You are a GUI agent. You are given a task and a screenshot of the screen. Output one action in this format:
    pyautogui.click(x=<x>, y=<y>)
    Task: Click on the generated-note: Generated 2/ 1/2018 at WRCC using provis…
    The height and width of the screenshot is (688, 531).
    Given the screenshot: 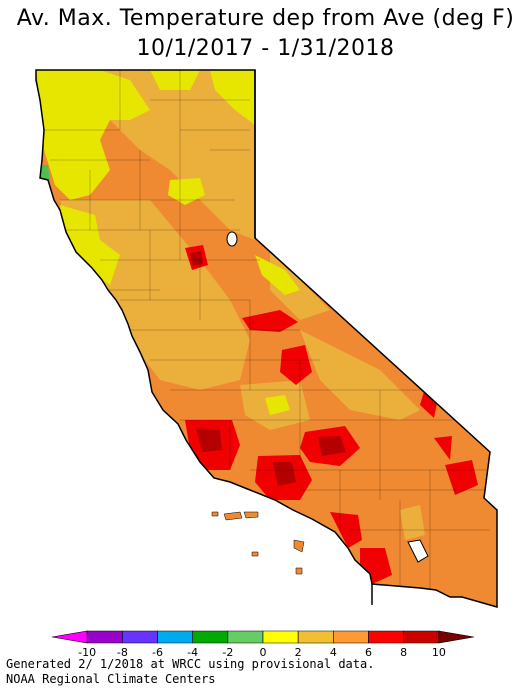 What is the action you would take?
    pyautogui.click(x=190, y=664)
    